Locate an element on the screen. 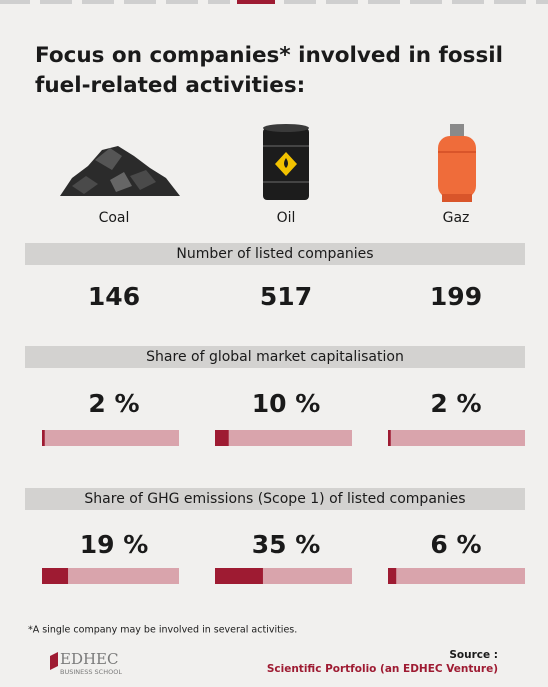 The image size is (548, 687). value-label: 199 is located at coordinates (456, 296).